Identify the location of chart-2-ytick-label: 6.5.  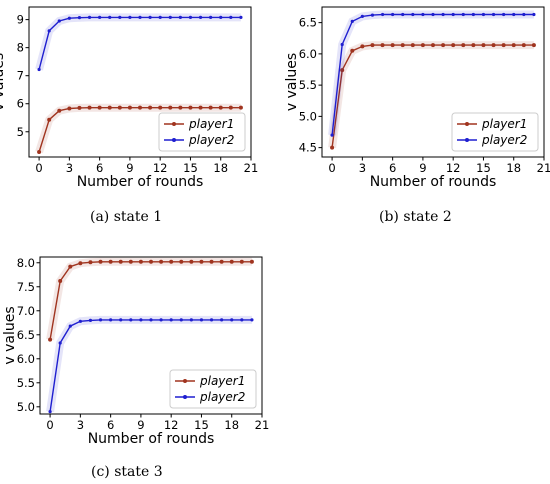
(308, 23).